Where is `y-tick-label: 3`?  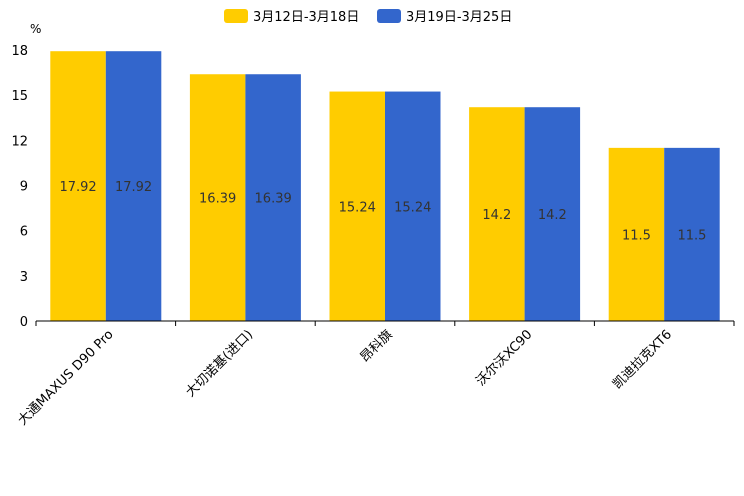
y-tick-label: 3 is located at coordinates (24, 277).